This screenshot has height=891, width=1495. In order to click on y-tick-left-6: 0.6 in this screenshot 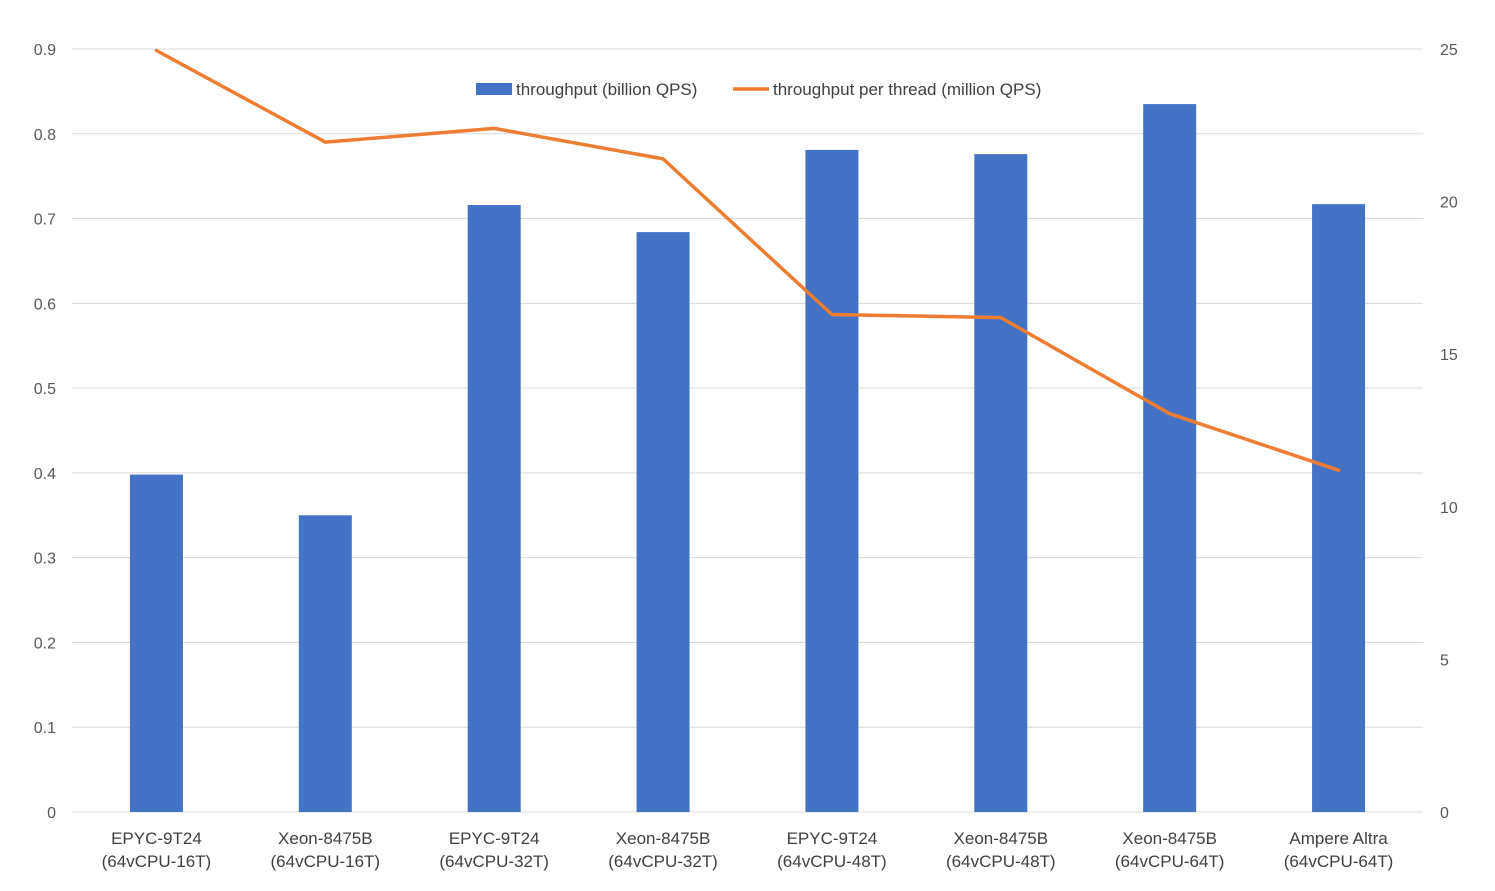, I will do `click(45, 304)`.